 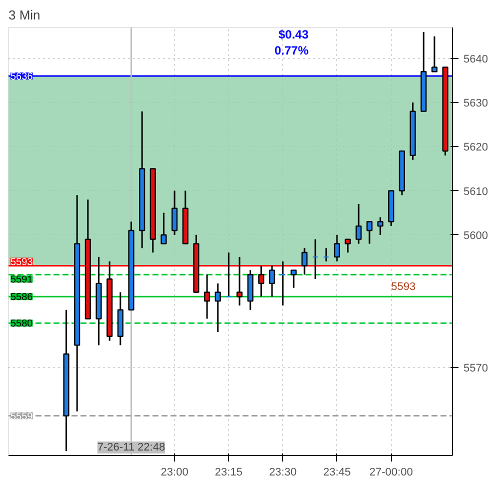 What do you see at coordinates (476, 148) in the screenshot?
I see `y-tick-label: 5620` at bounding box center [476, 148].